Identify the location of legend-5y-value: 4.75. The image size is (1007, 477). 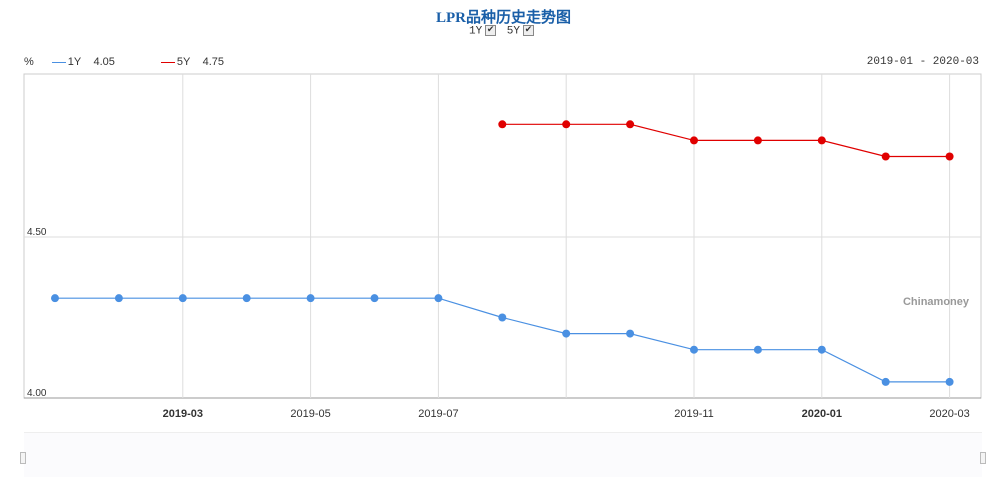
(213, 62).